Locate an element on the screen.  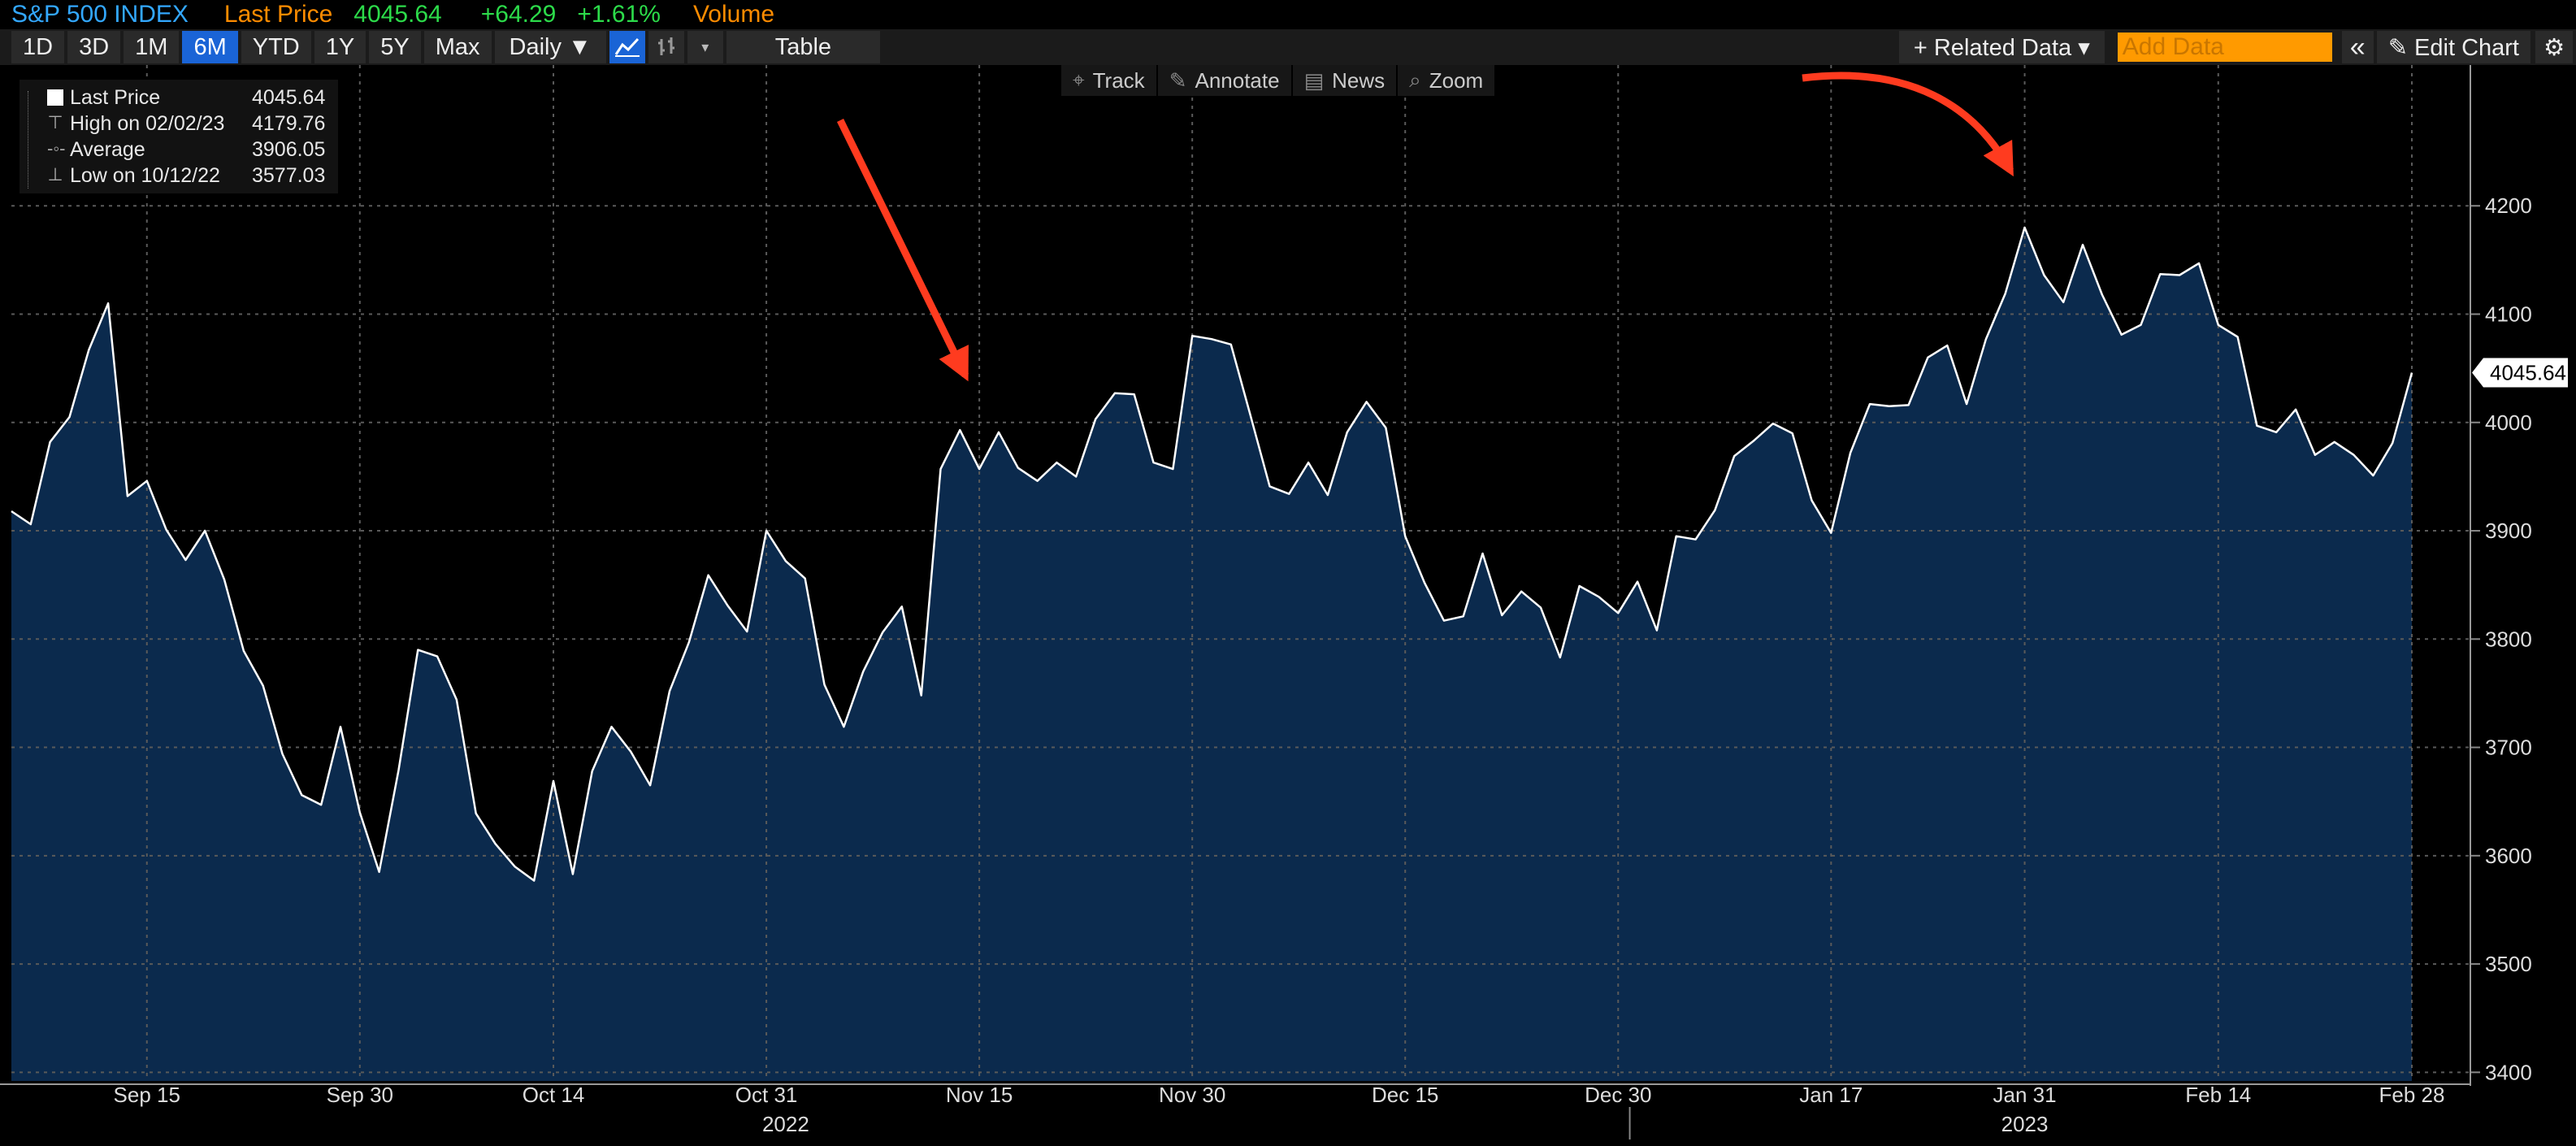
legend-label: Average is located at coordinates (108, 149).